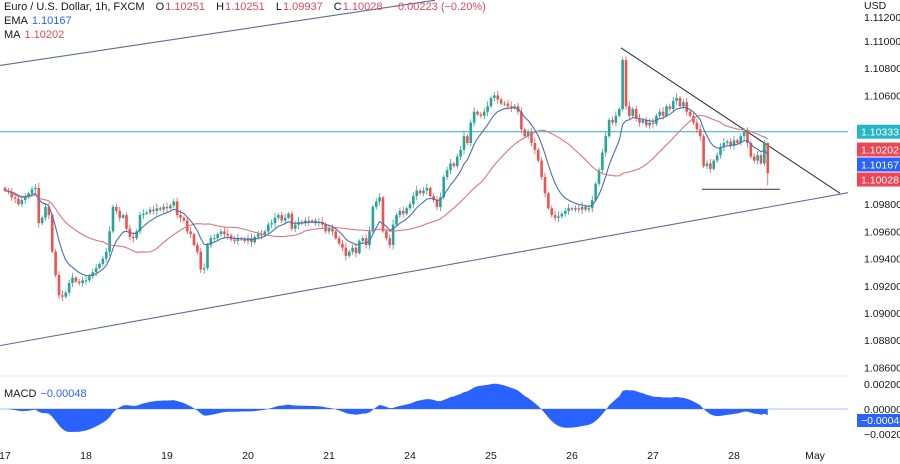 The height and width of the screenshot is (464, 900). Describe the element at coordinates (20, 394) in the screenshot. I see `macd-label: MACD` at that location.